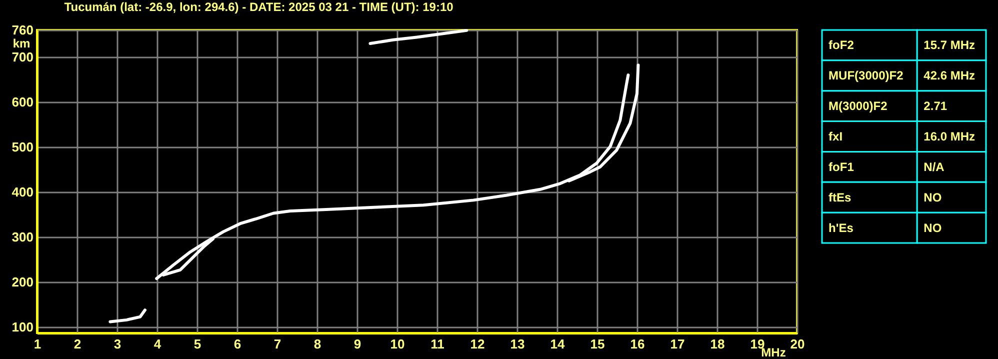 The image size is (998, 359). What do you see at coordinates (259, 7) in the screenshot?
I see `chart-title: Tucumán (lat: -26.9, lon: 294.6) - DATE: 2025 03 21 - TIME (UT): 19:10` at bounding box center [259, 7].